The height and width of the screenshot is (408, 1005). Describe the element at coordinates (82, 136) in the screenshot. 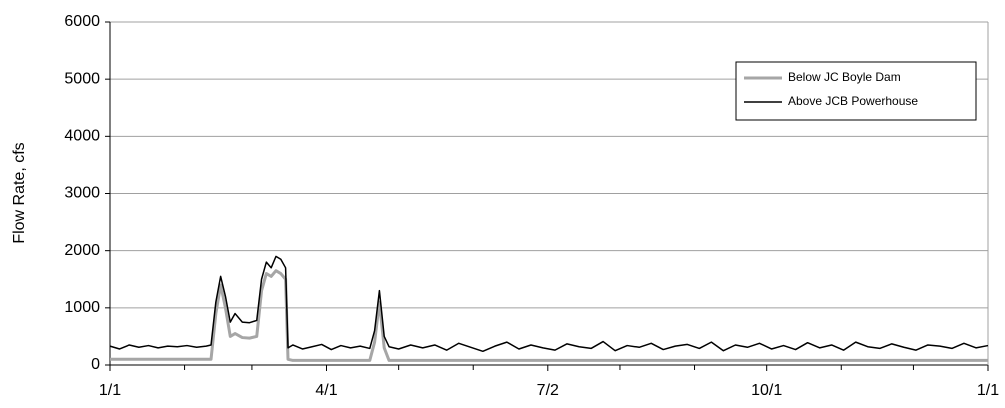

I see `y-tick-label: 4000` at that location.